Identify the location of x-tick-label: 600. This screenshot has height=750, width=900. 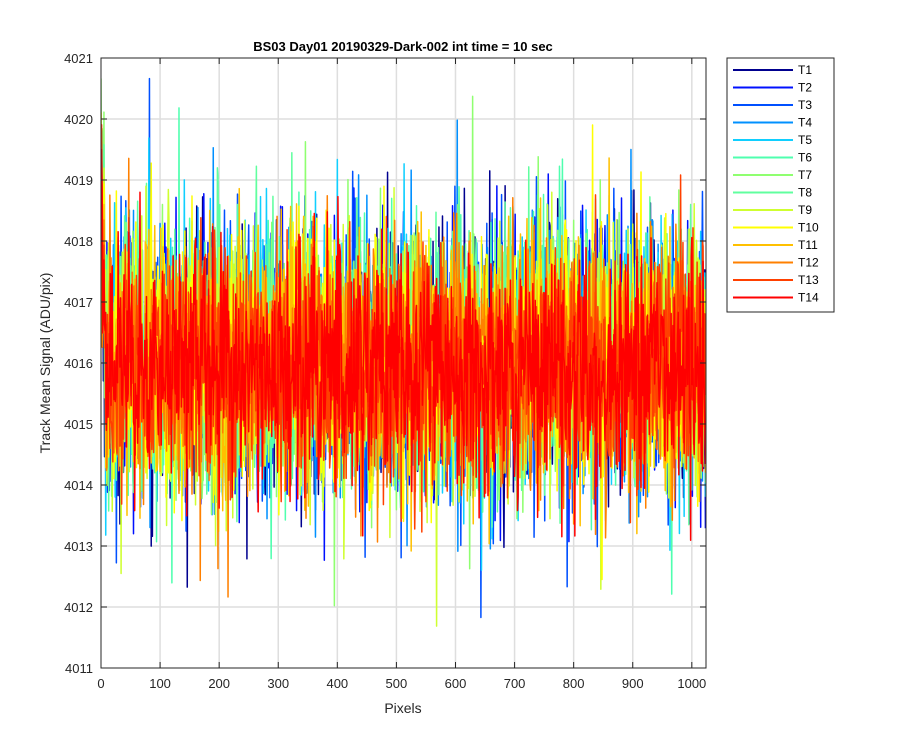
(456, 683).